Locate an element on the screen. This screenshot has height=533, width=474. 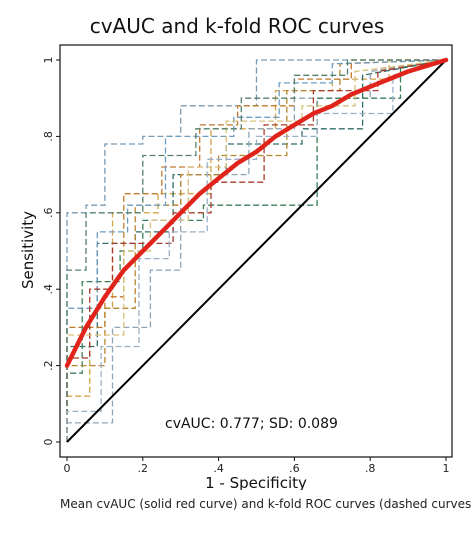
y-tick-label: 0 is located at coordinates (48, 442).